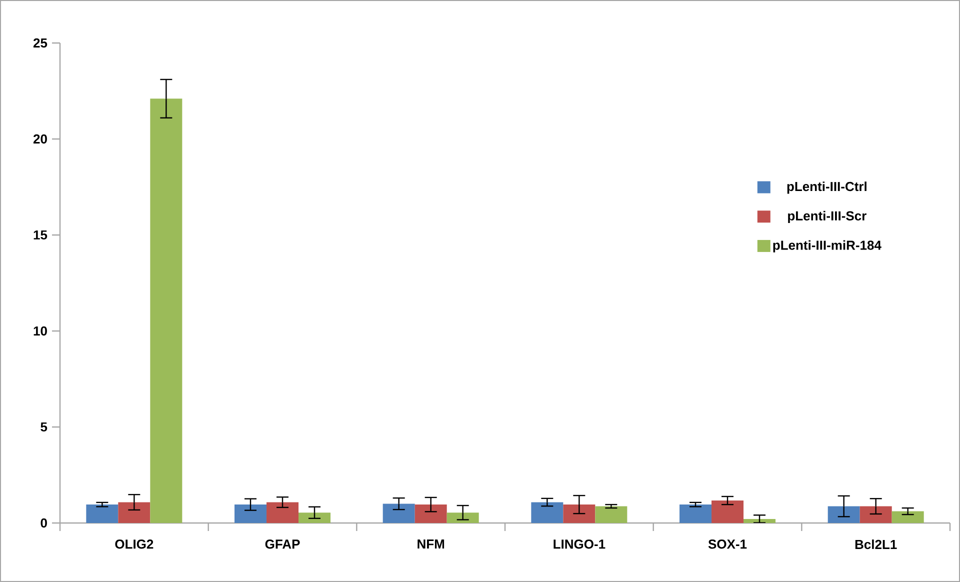 This screenshot has height=582, width=960. Describe the element at coordinates (40, 331) in the screenshot. I see `y-tick-label: 10` at that location.